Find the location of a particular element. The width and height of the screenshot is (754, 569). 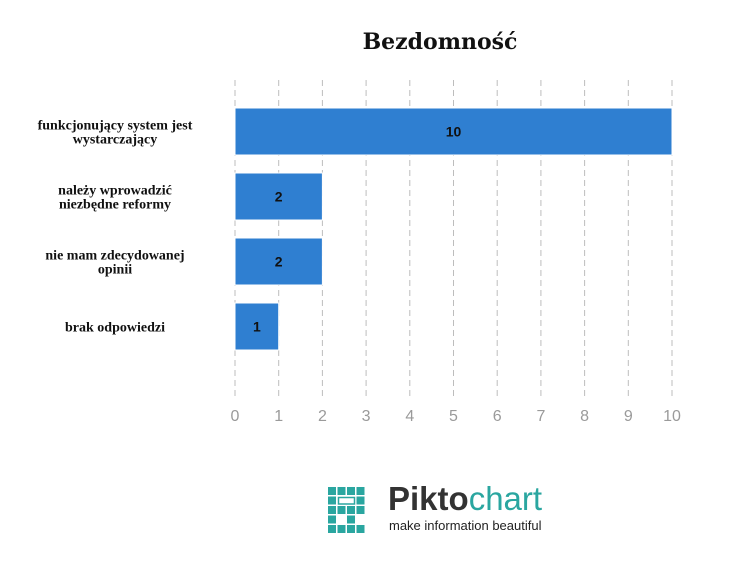

x-tick-label: 2 is located at coordinates (322, 416).